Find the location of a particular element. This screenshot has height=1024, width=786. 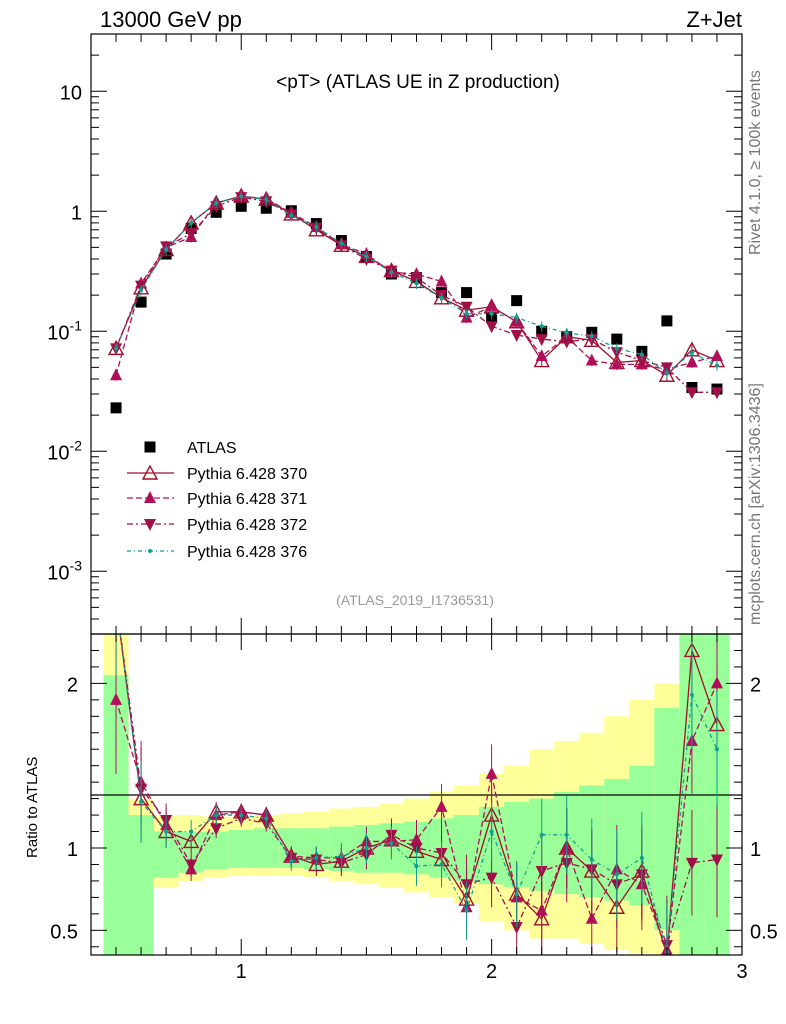

main-ytick-label: 1 is located at coordinates (76, 213).